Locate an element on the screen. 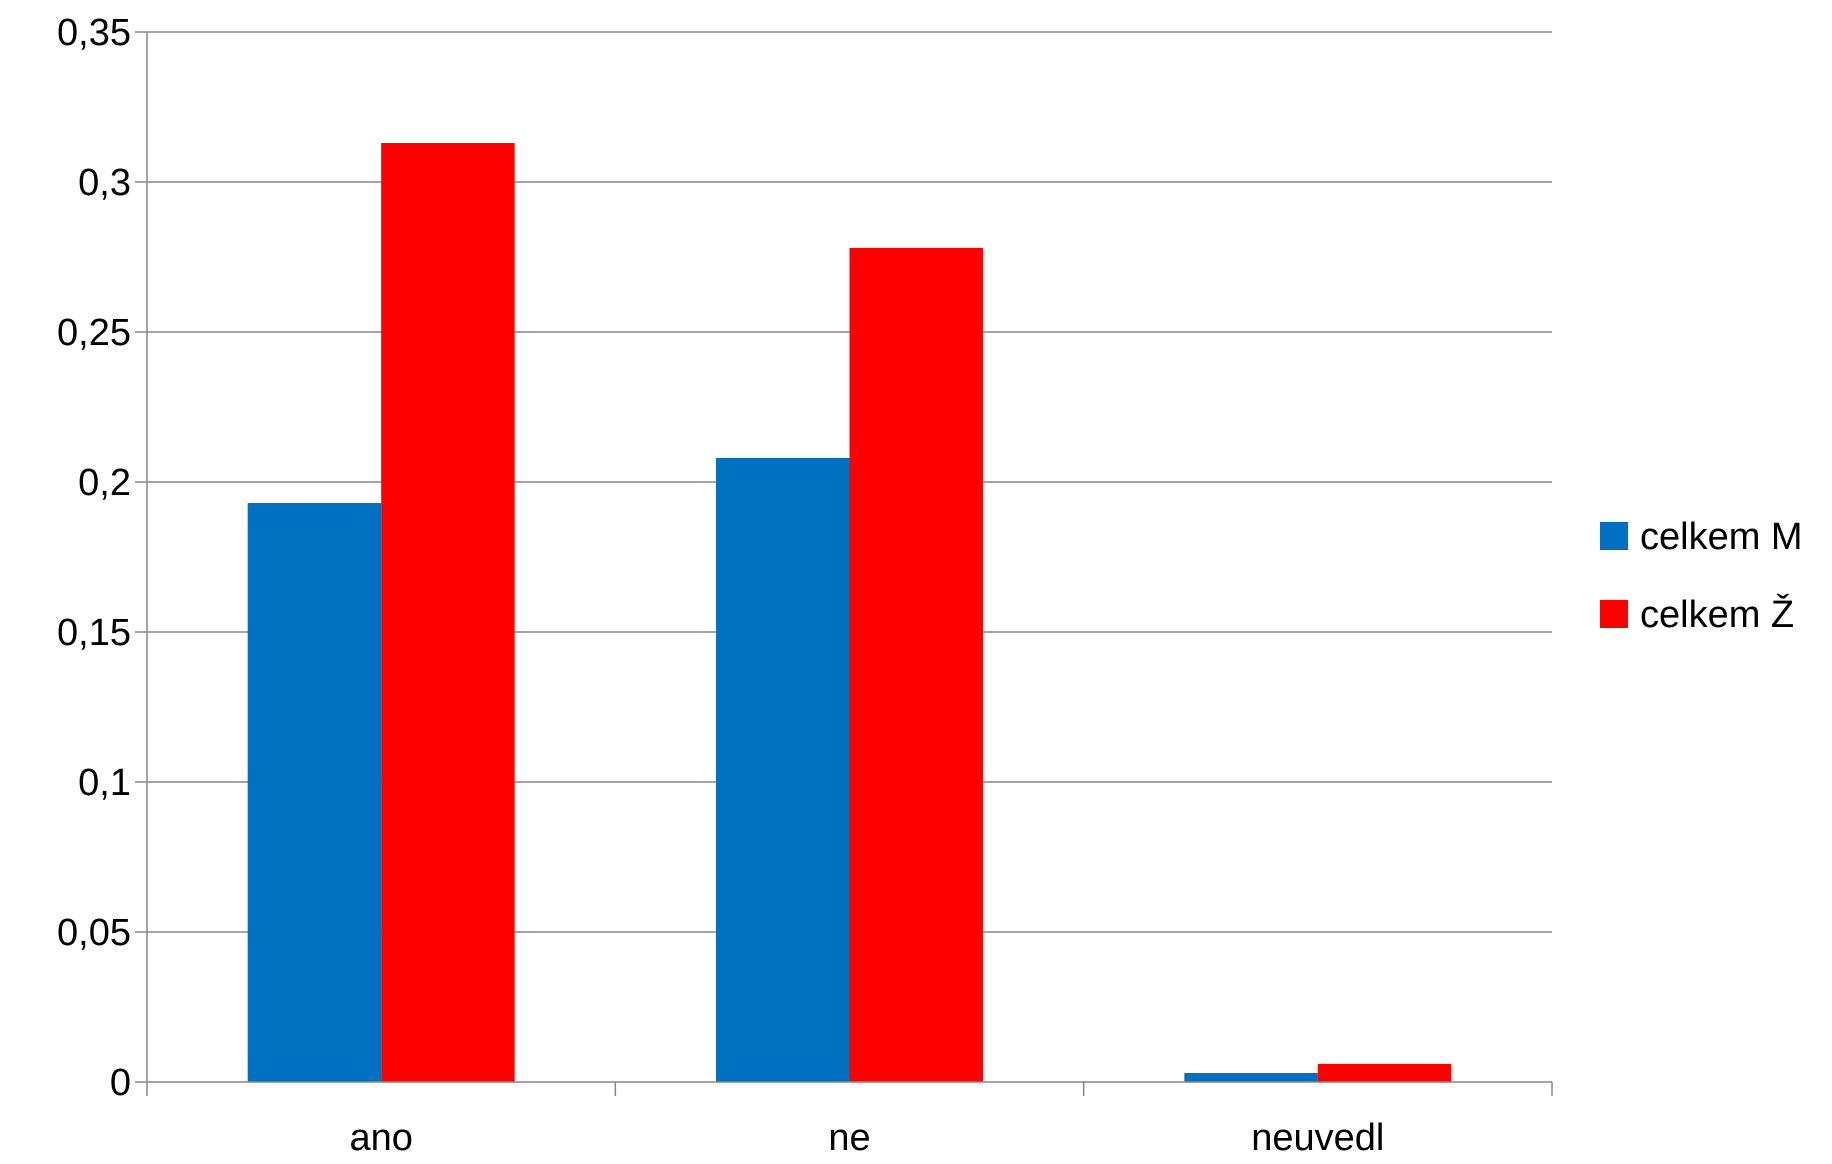 This screenshot has height=1164, width=1832. y-tick-label: 0,15 is located at coordinates (94, 633).